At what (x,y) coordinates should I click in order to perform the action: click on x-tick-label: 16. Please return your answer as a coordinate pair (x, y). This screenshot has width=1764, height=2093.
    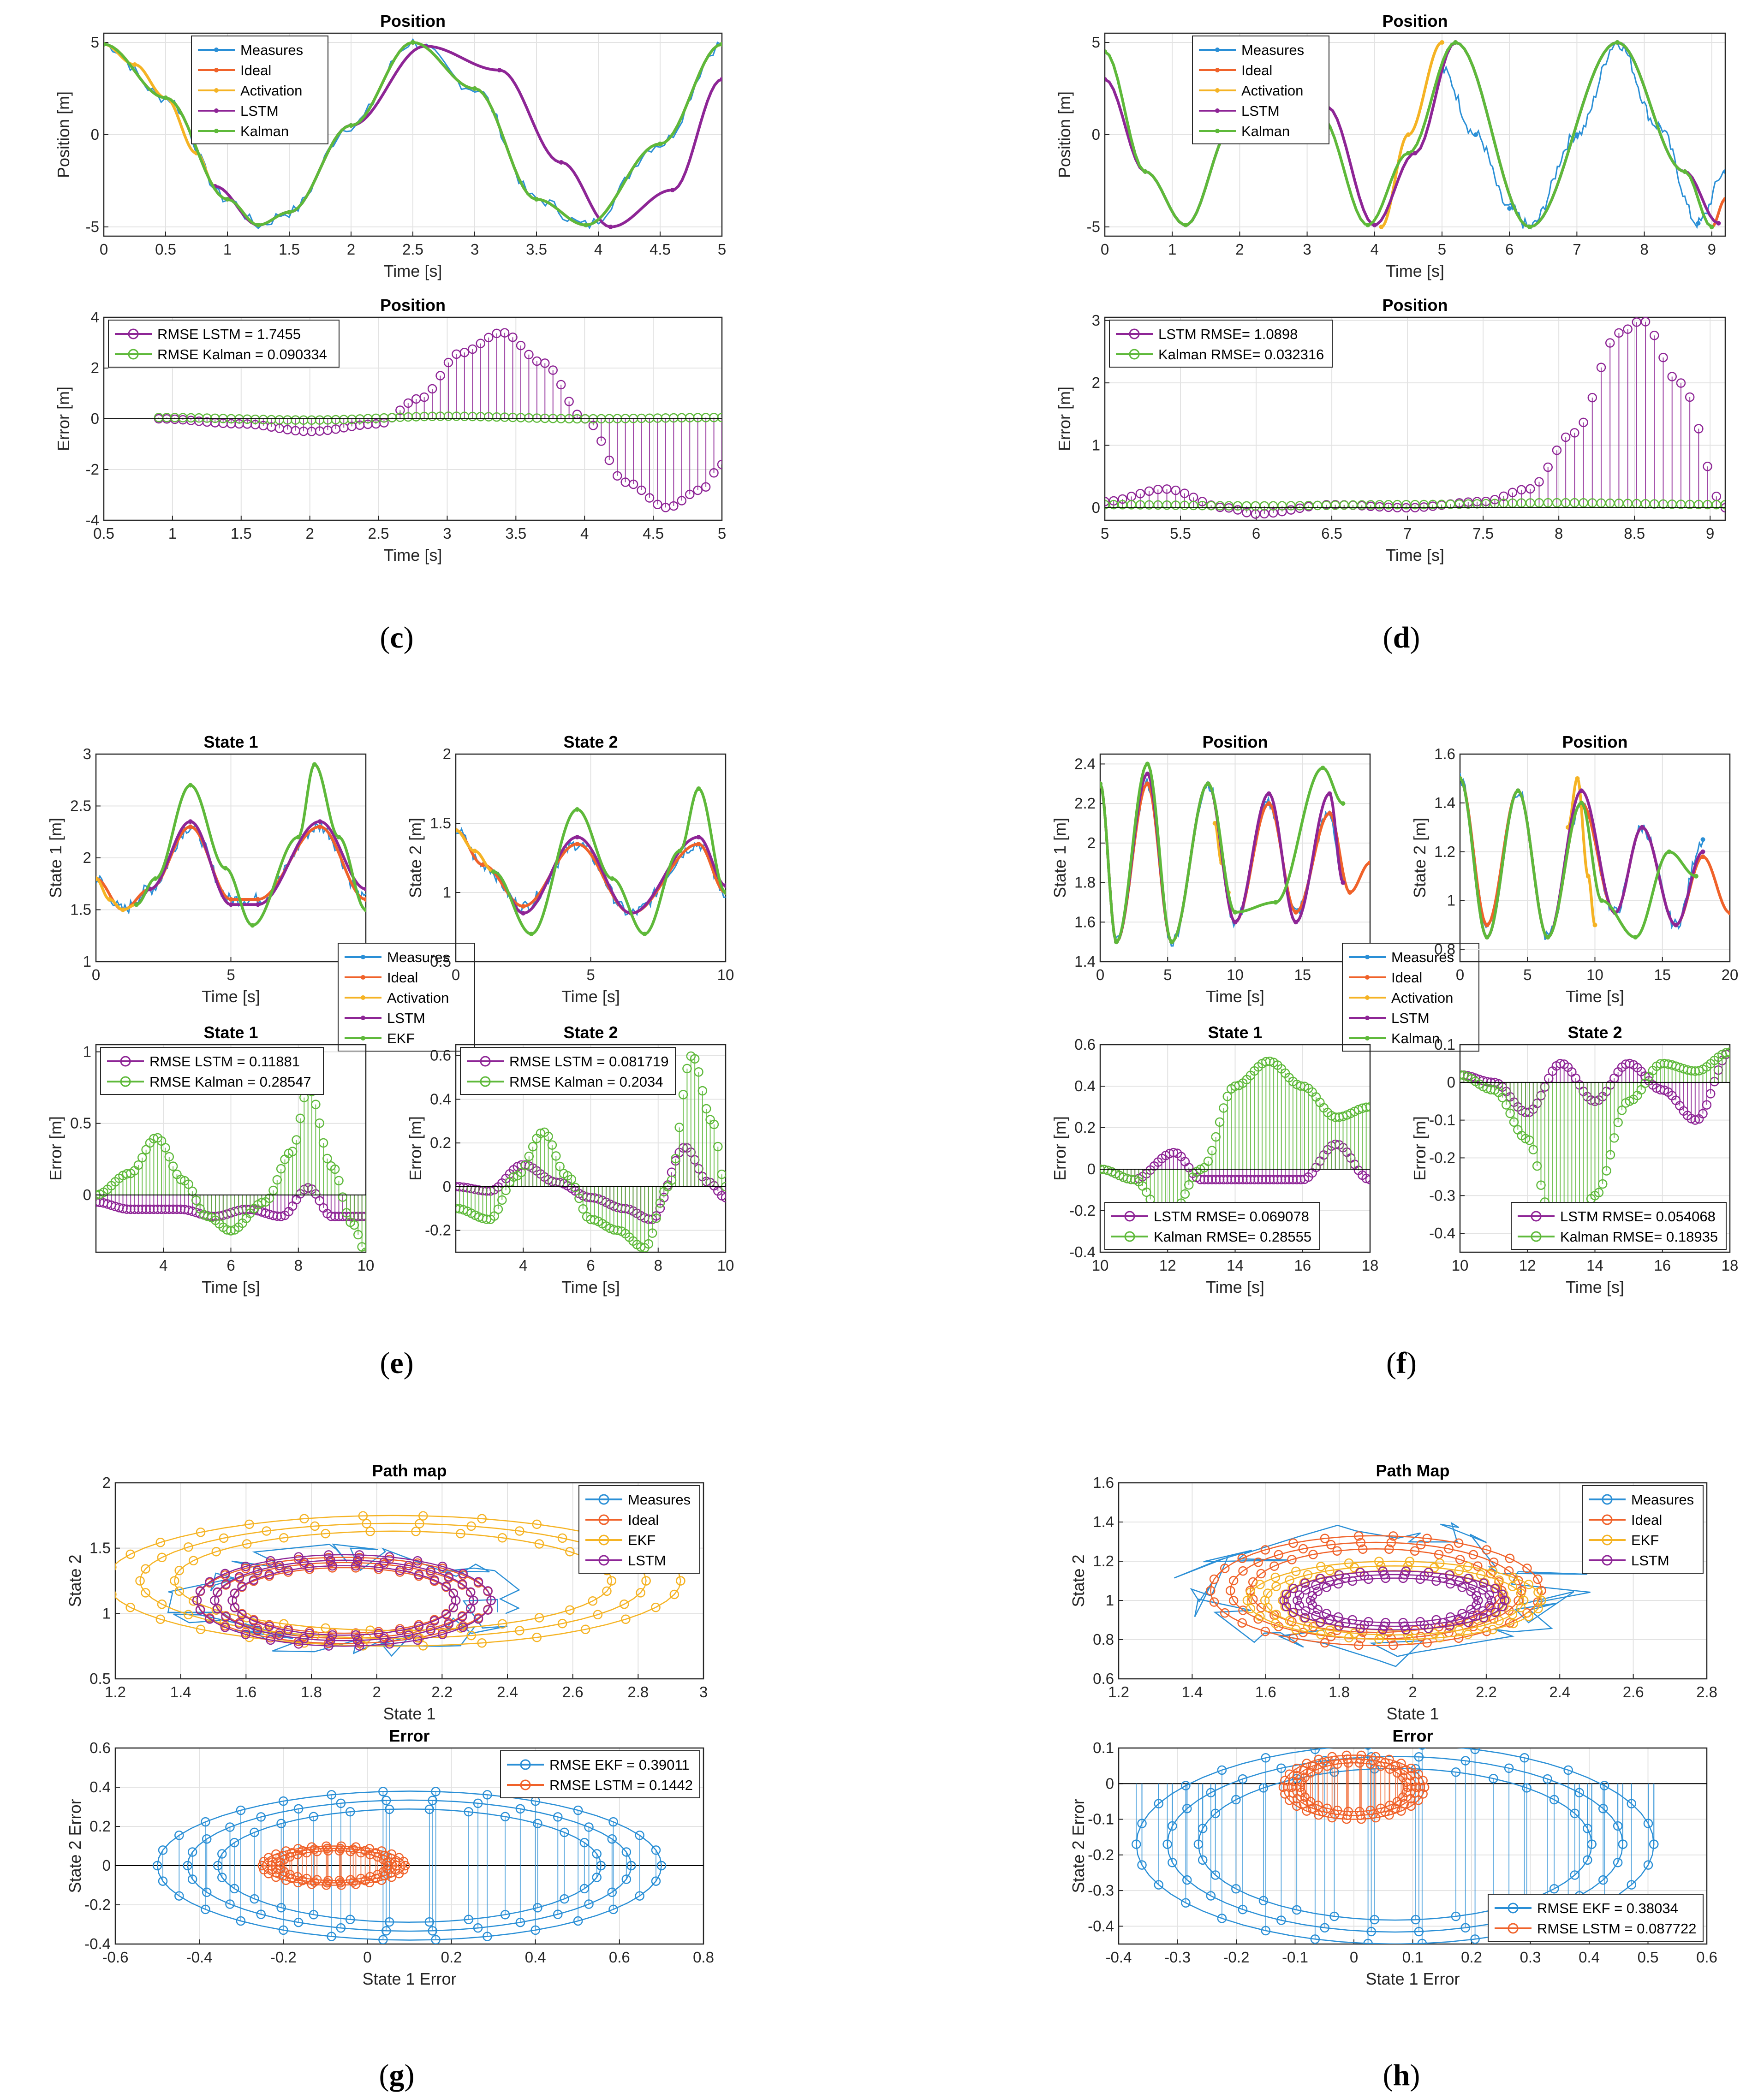
    Looking at the image, I should click on (1303, 1265).